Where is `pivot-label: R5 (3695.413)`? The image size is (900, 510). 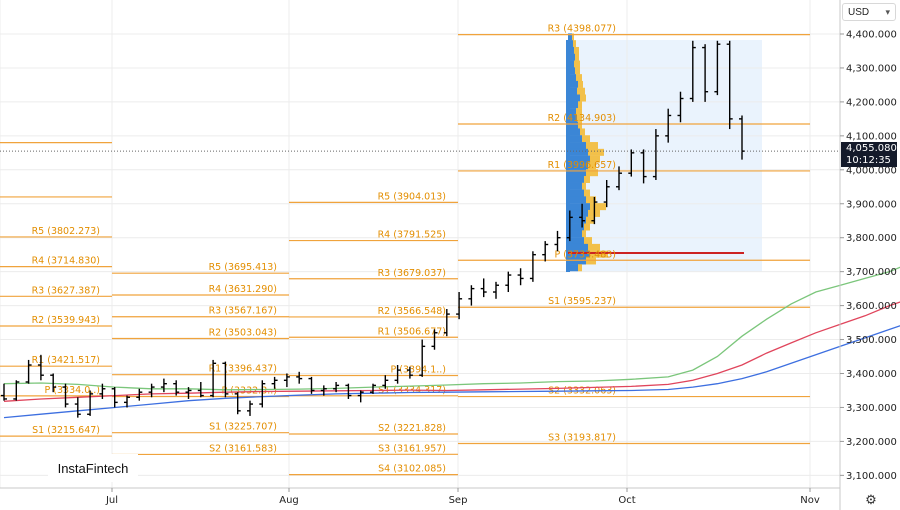
pivot-label: R5 (3695.413) is located at coordinates (243, 267).